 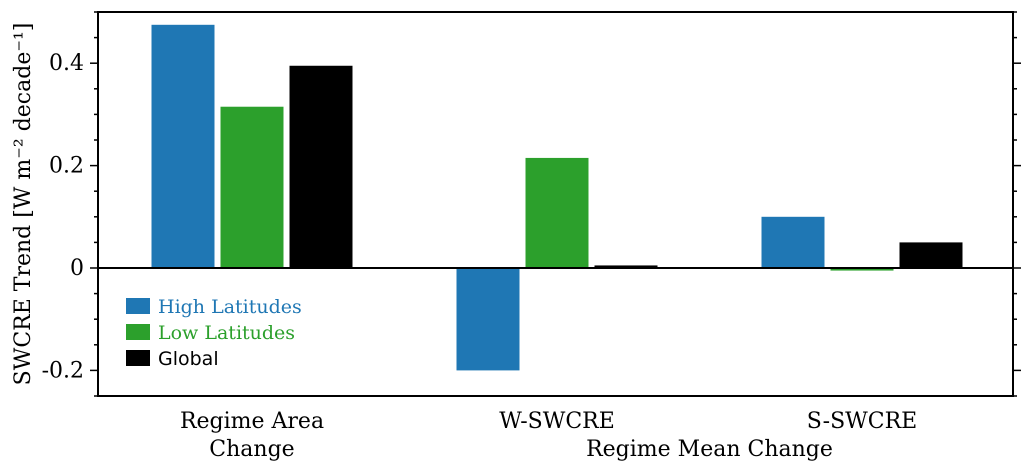 I want to click on y-tick-label: 0.4, so click(x=66, y=63).